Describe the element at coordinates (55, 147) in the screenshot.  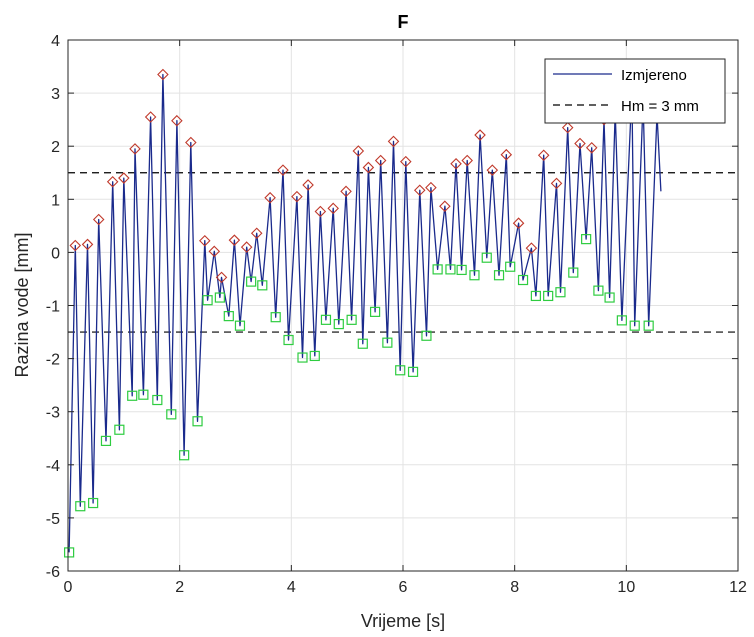
I see `y-tick-label: 2` at that location.